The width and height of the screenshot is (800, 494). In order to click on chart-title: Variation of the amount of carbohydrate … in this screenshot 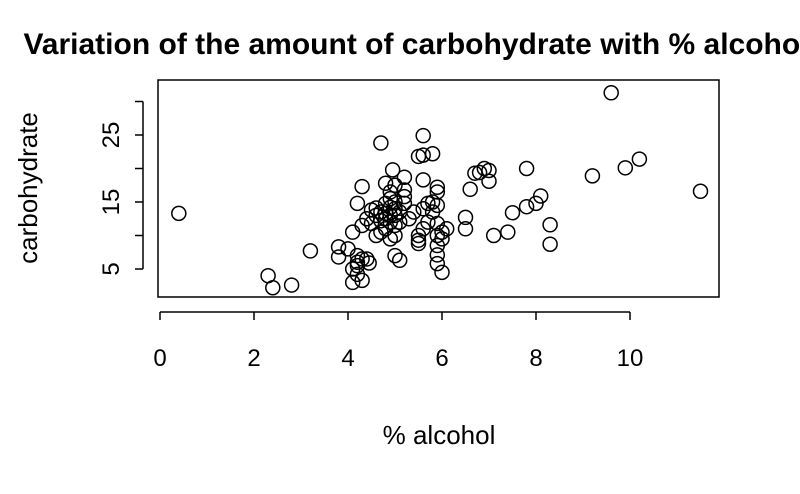, I will do `click(411, 44)`.